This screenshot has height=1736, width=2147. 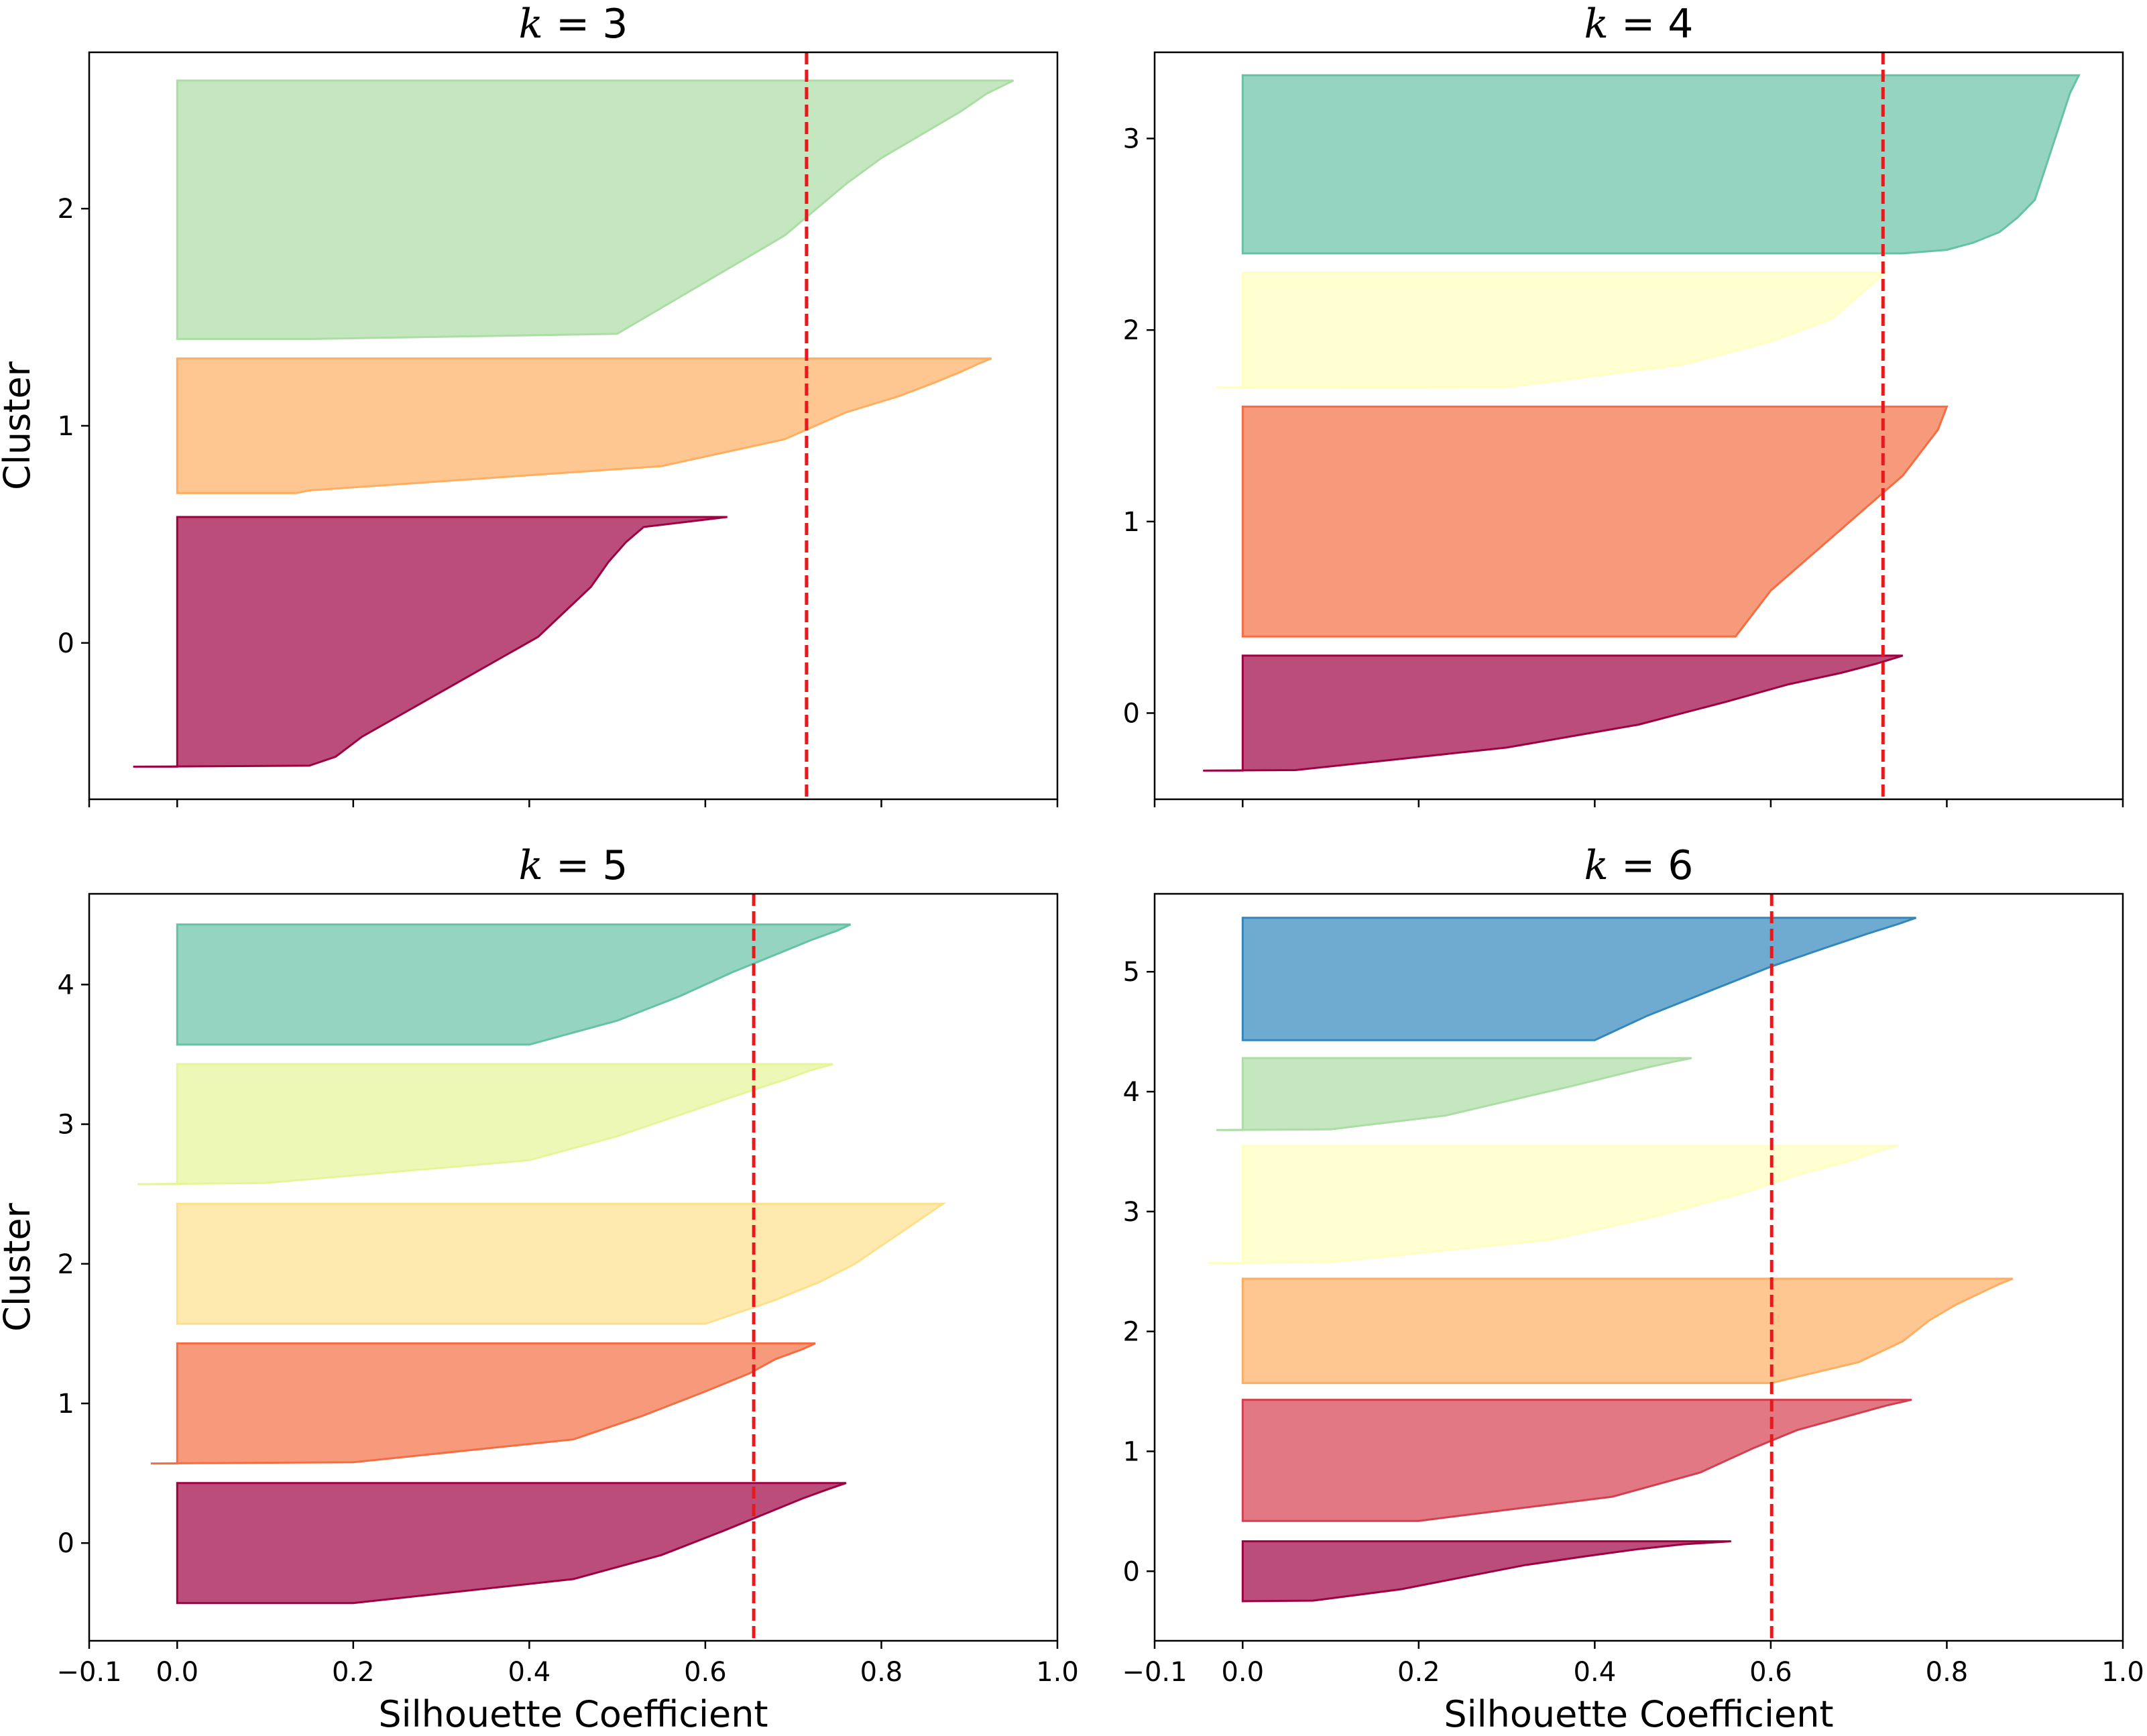 I want to click on panel-title: k = 6, so click(x=1639, y=866).